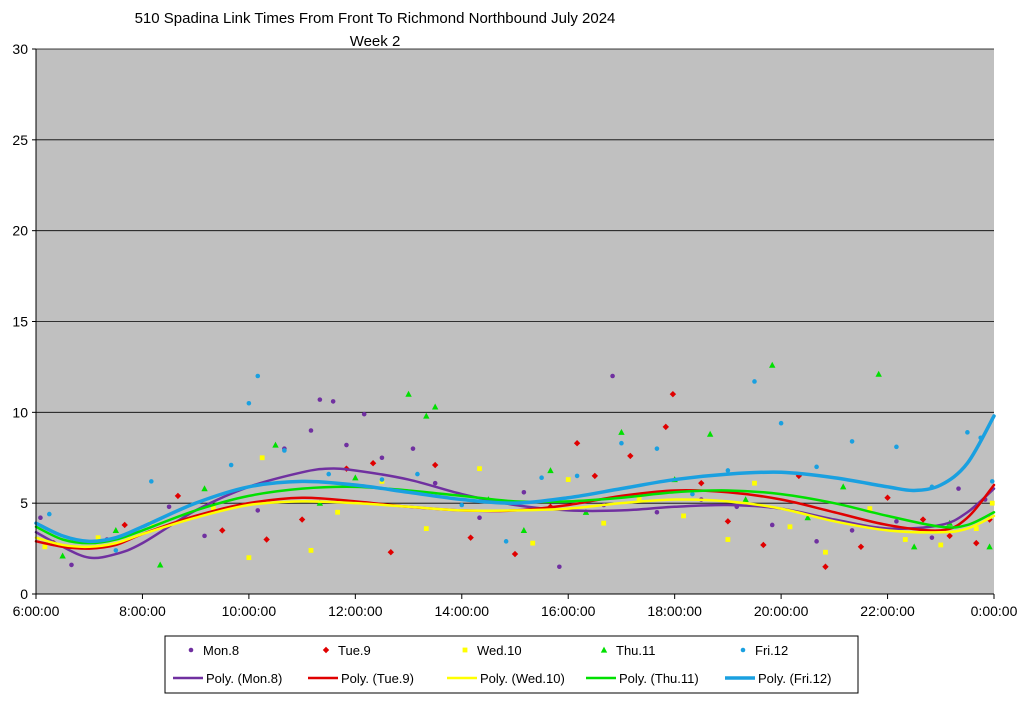  I want to click on y-tick-label: 25, so click(20, 140).